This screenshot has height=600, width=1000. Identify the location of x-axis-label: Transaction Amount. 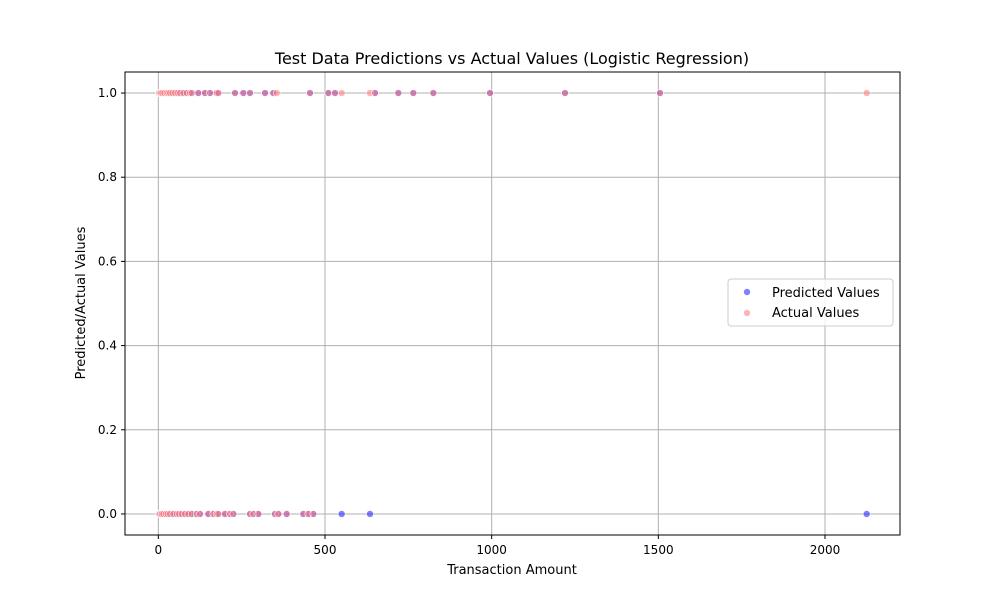
(511, 570).